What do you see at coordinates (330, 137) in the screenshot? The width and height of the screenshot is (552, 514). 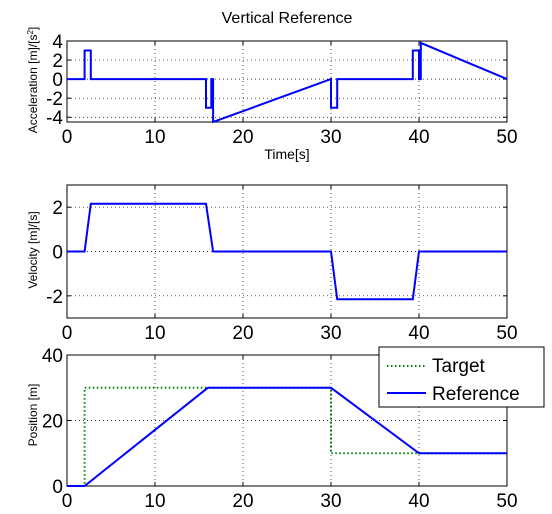 I see `acceleration-xtick-label: 30` at bounding box center [330, 137].